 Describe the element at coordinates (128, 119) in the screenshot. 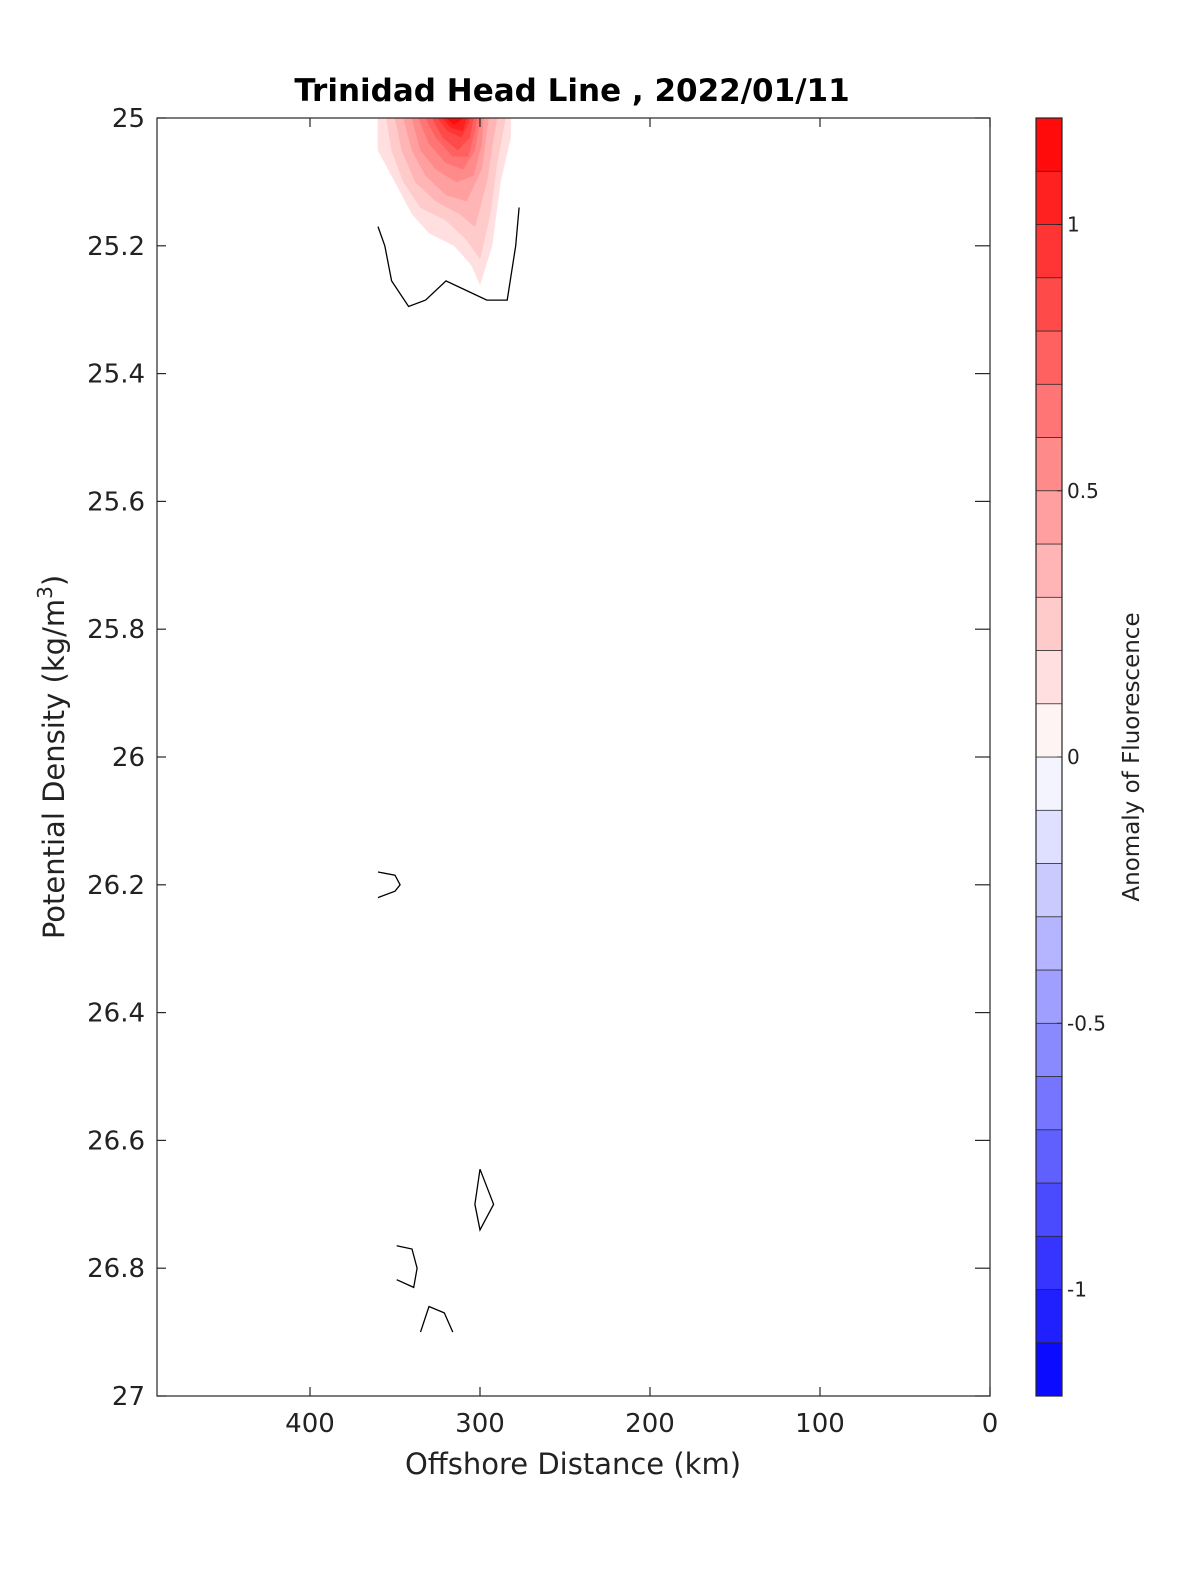

I see `y-tick-label-0: 25` at that location.